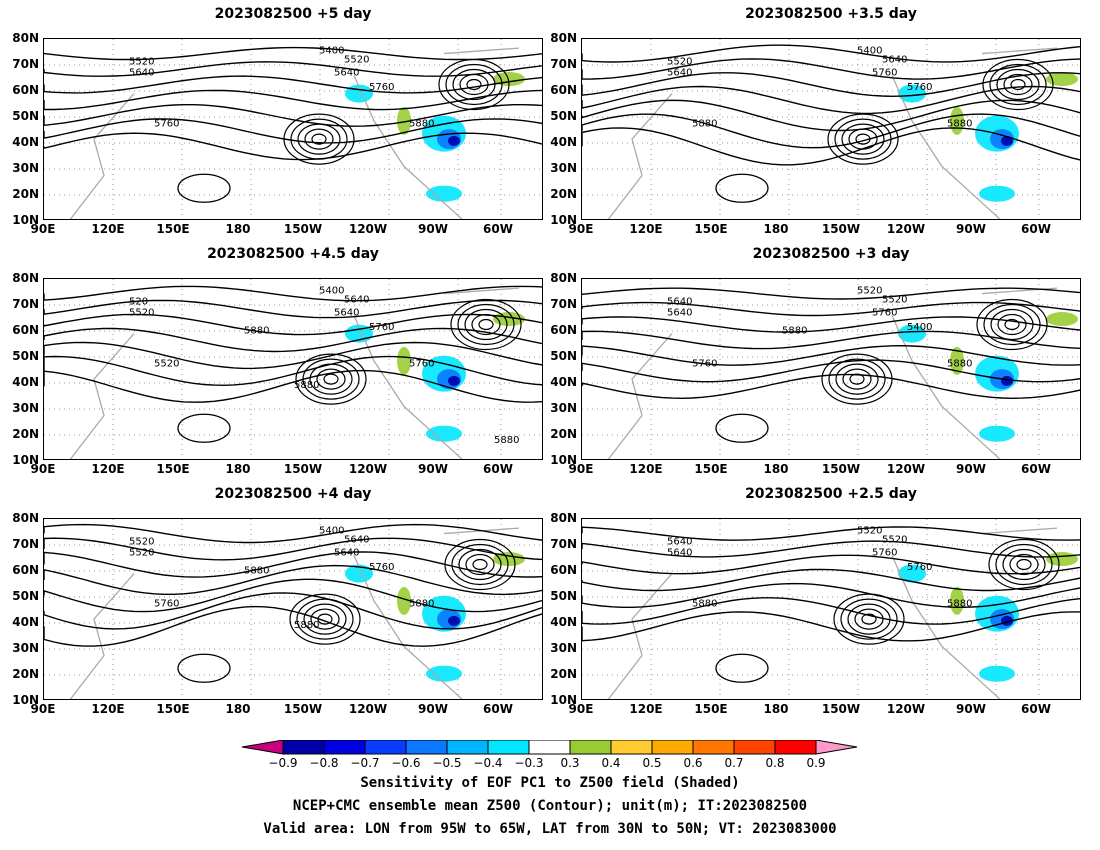 This screenshot has height=850, width=1100. I want to click on colorbar-tick-label: 0.9, so click(816, 763).